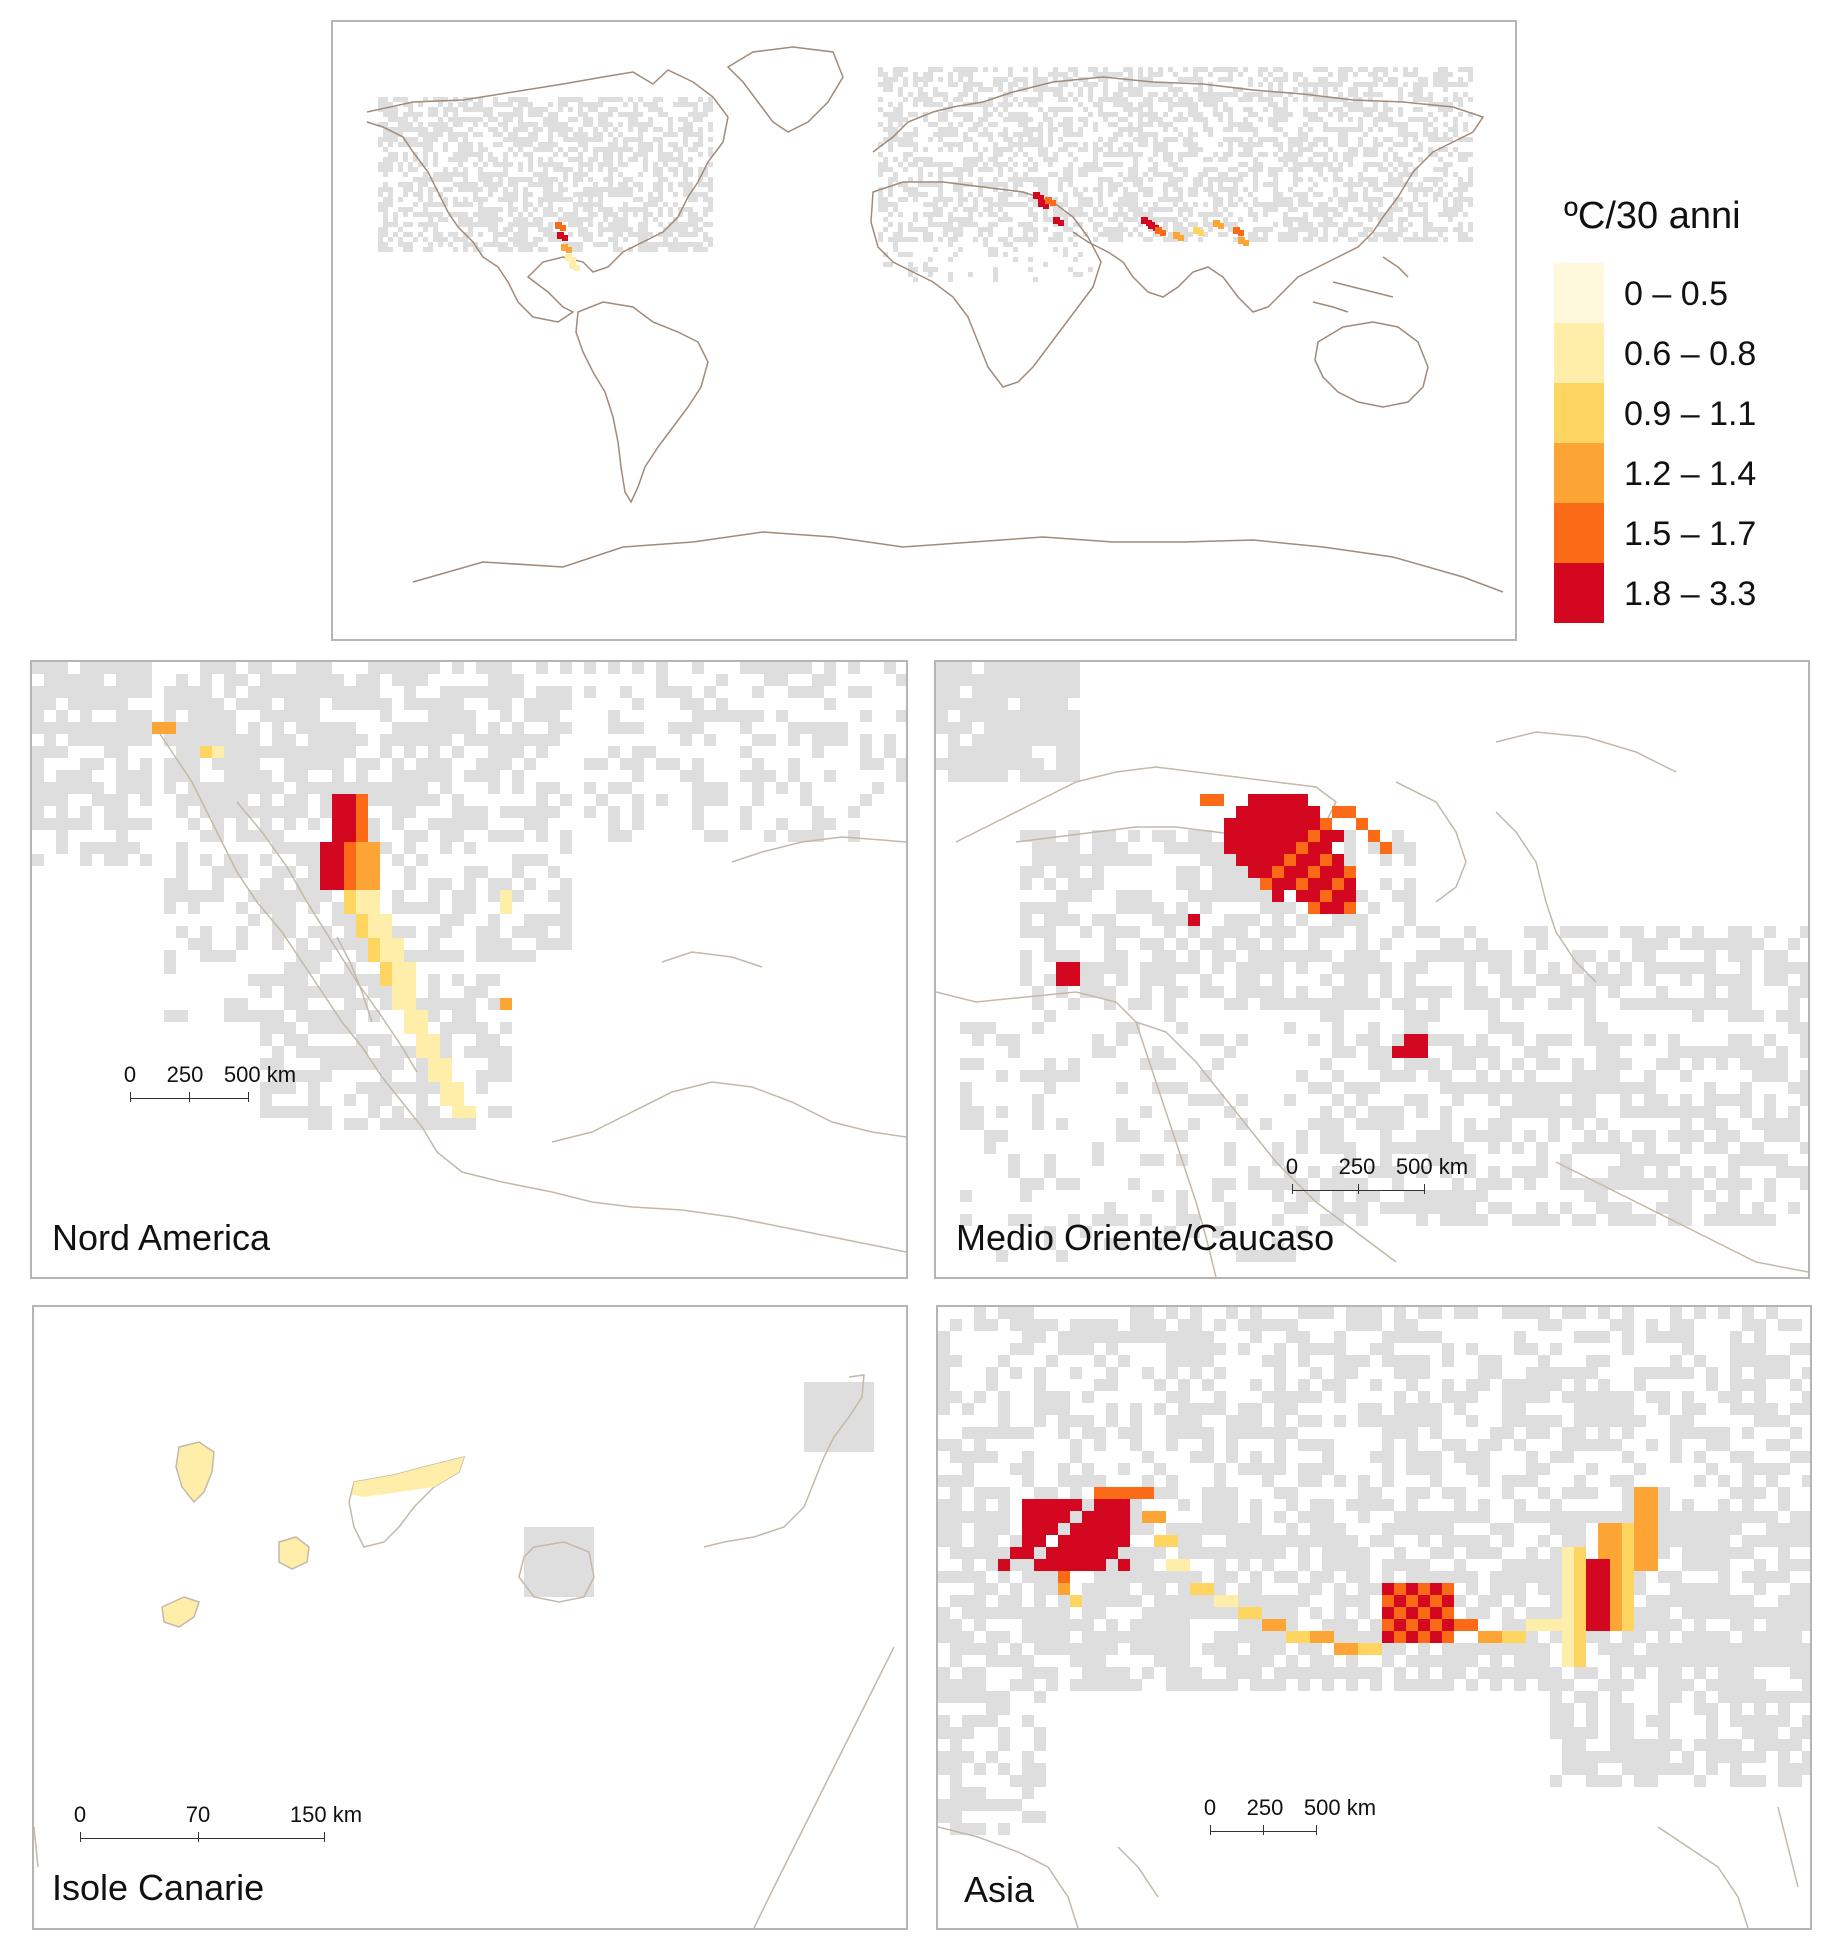  I want to click on coast-southeast-asia, so click(1360, 284).